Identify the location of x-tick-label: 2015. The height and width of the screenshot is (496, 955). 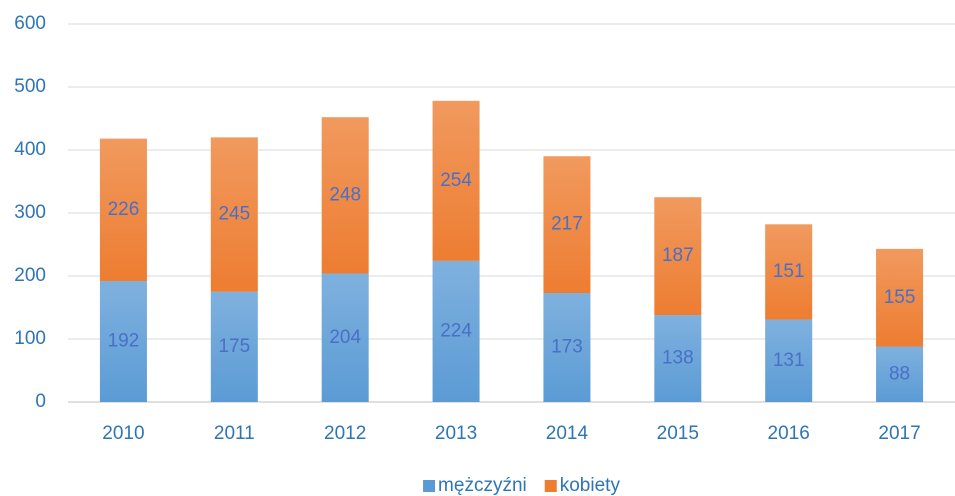
(678, 433).